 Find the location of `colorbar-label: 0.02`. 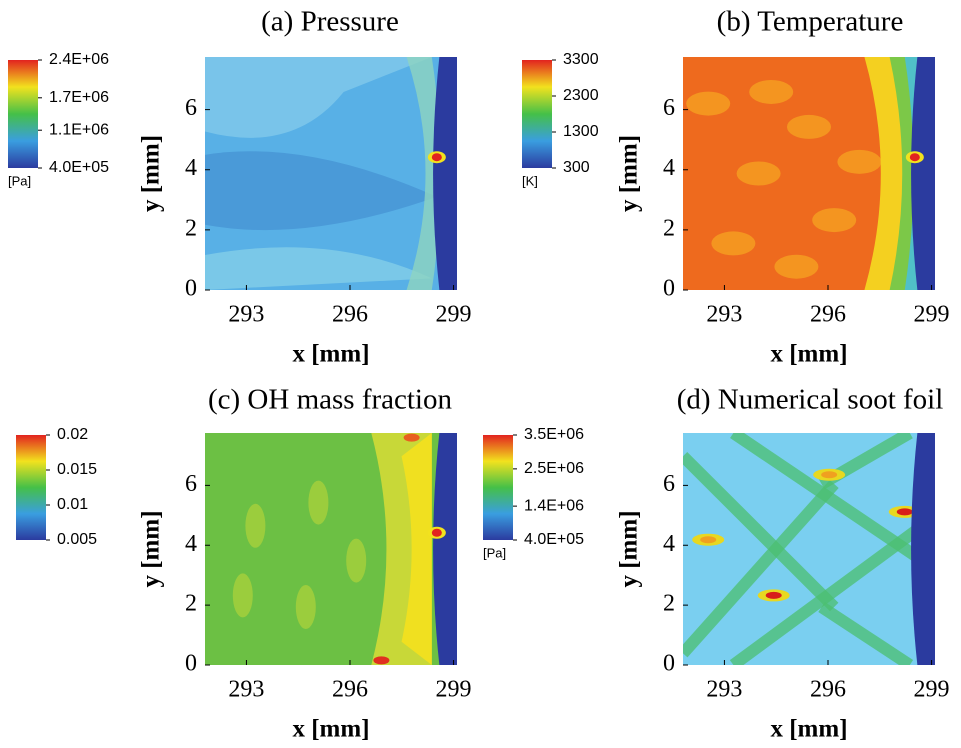

colorbar-label: 0.02 is located at coordinates (72, 434).